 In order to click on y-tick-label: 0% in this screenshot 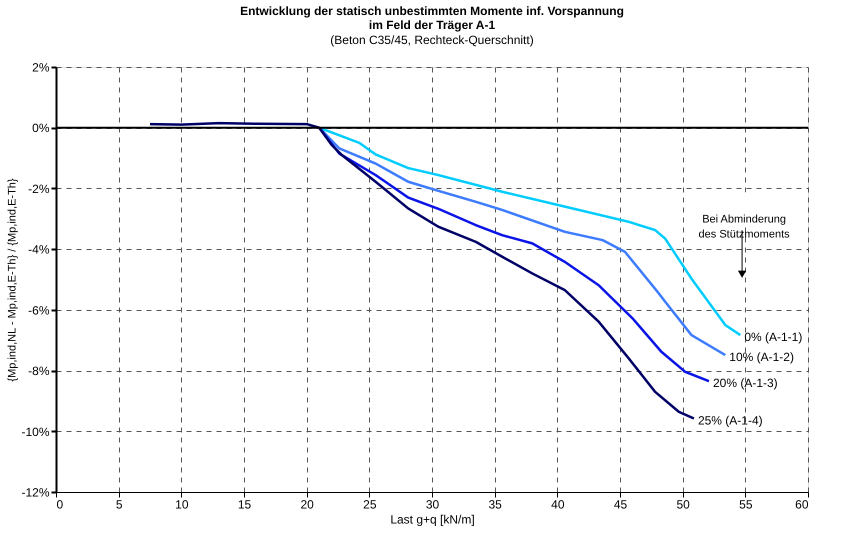, I will do `click(41, 128)`.